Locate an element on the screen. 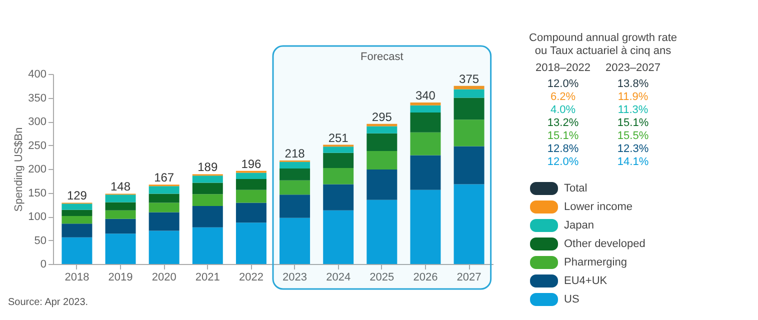  total-label: 295 is located at coordinates (382, 117).